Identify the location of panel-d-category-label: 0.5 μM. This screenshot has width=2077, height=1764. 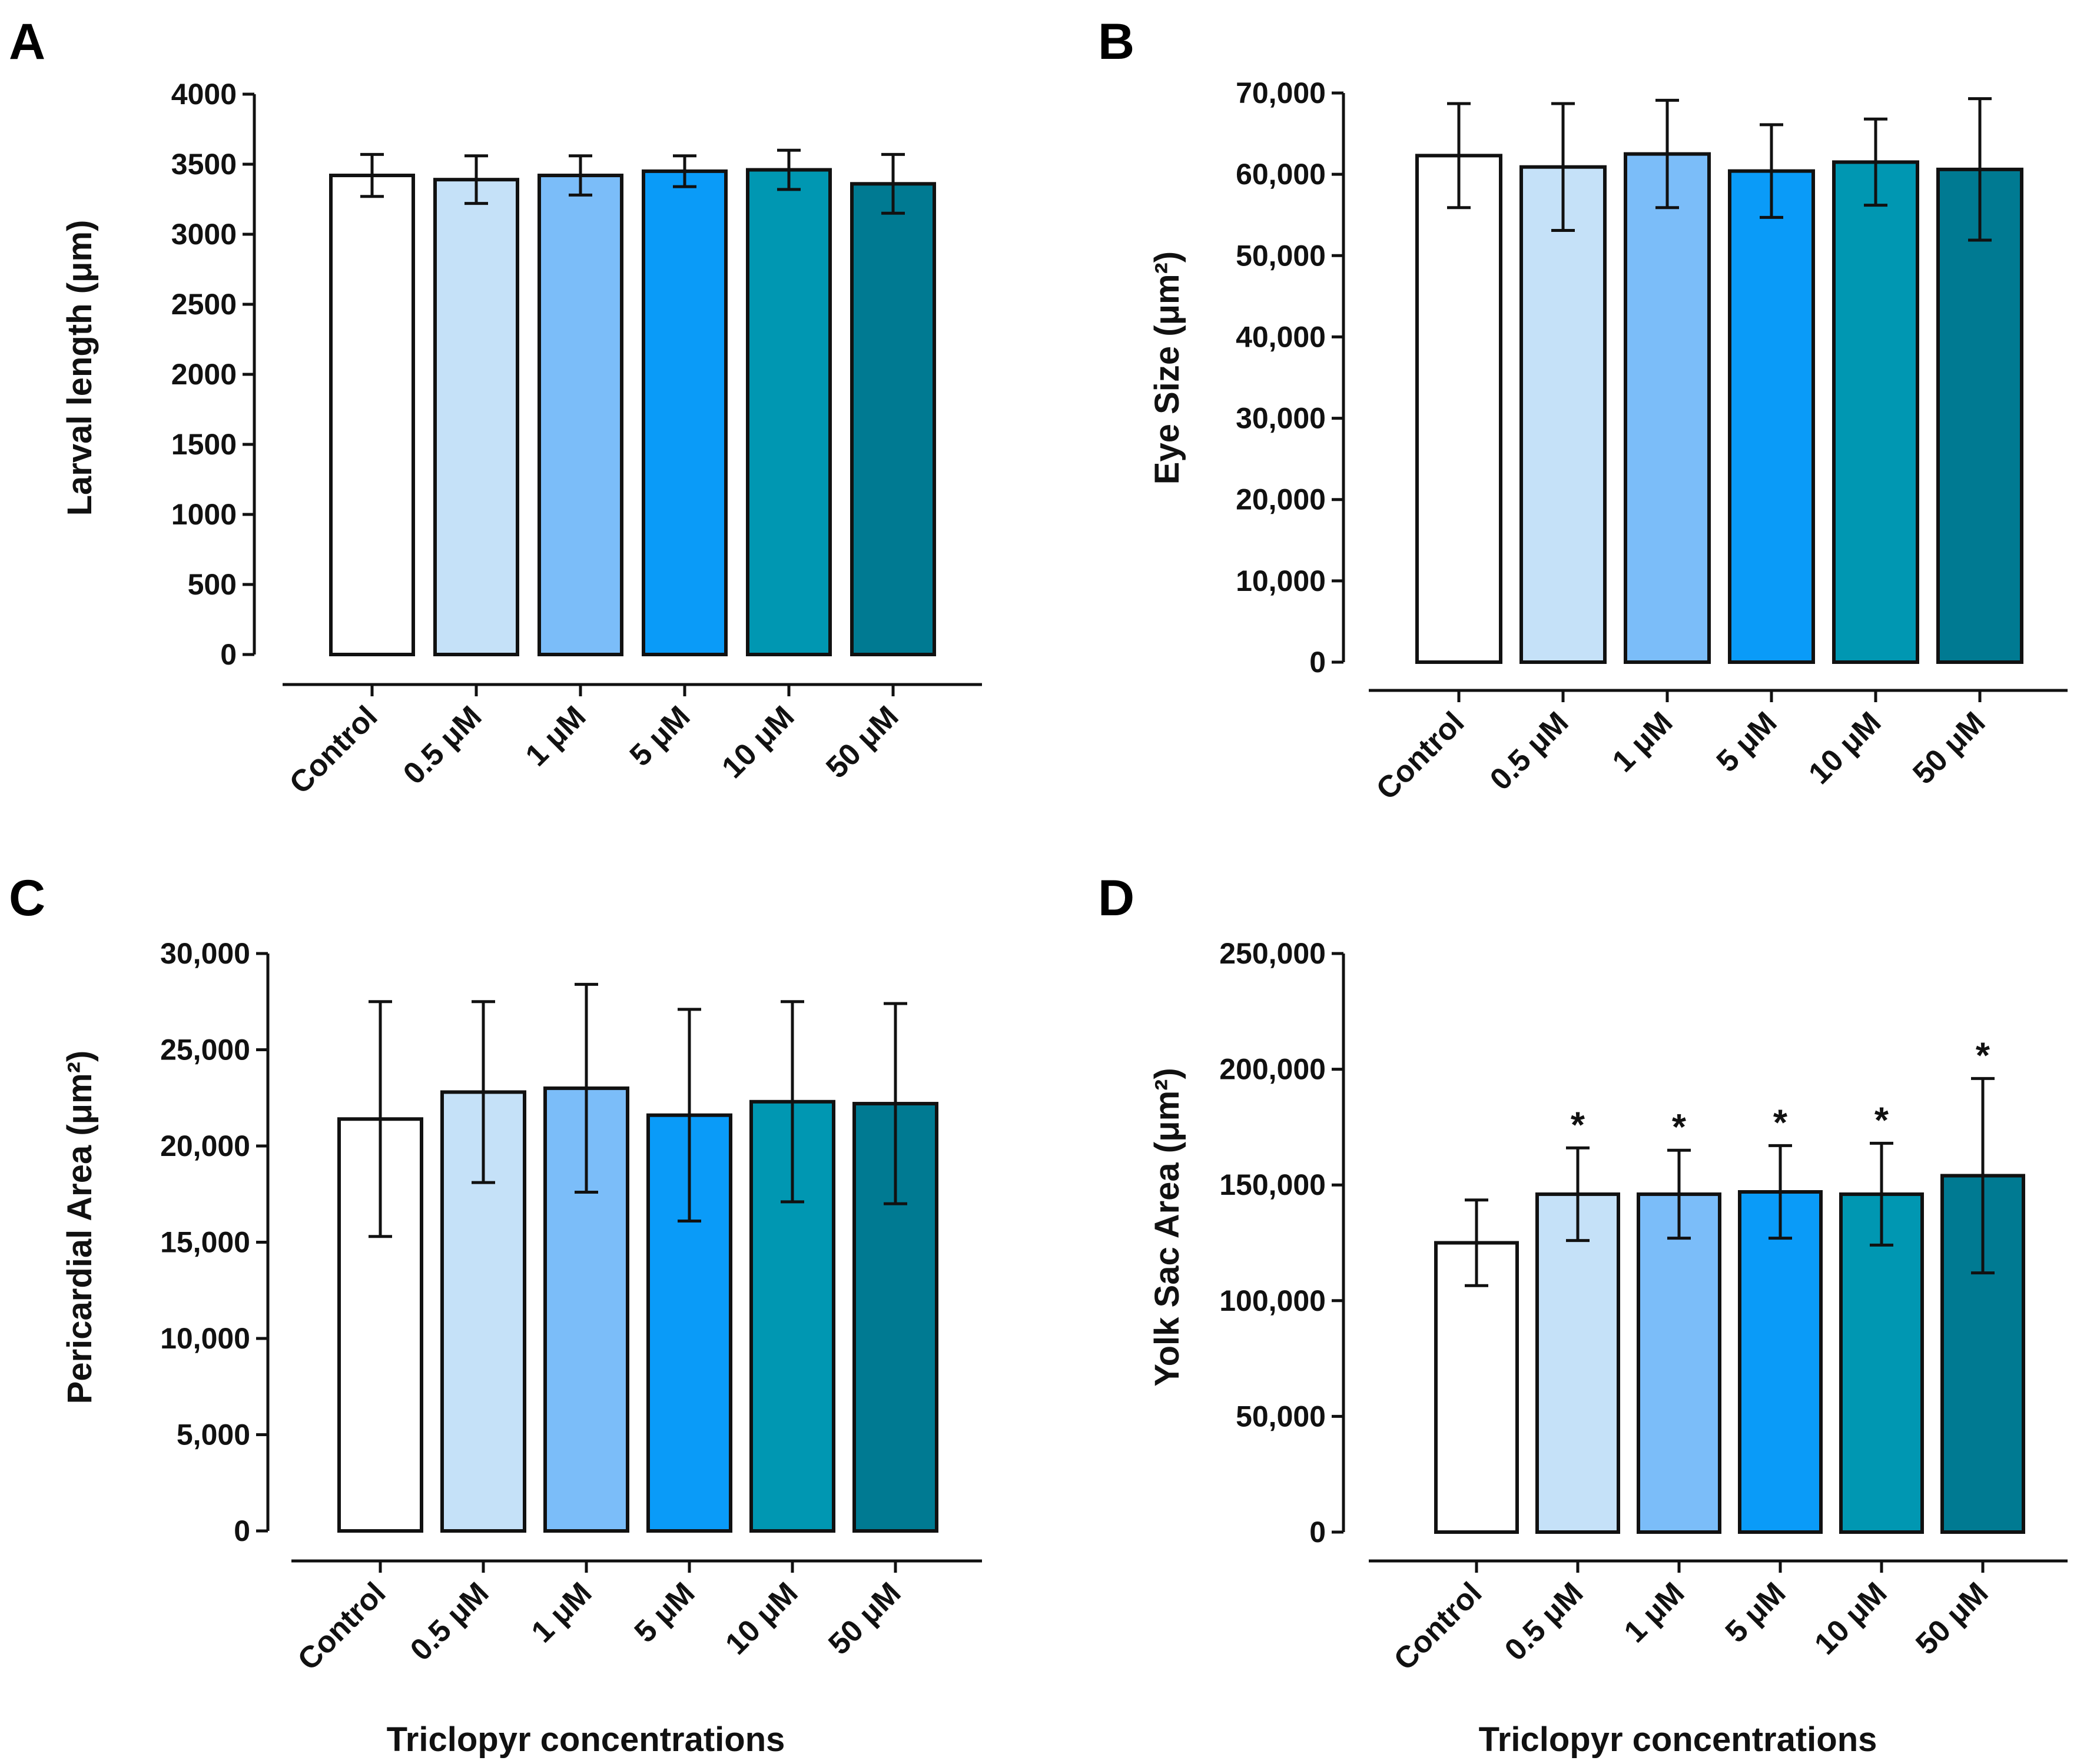
(1544, 1621).